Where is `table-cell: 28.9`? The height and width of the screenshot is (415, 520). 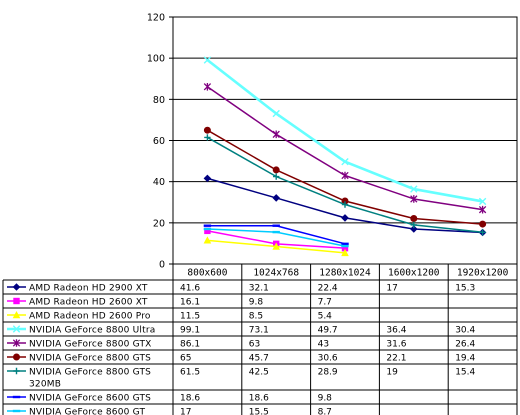 table-cell: 28.9 is located at coordinates (328, 373).